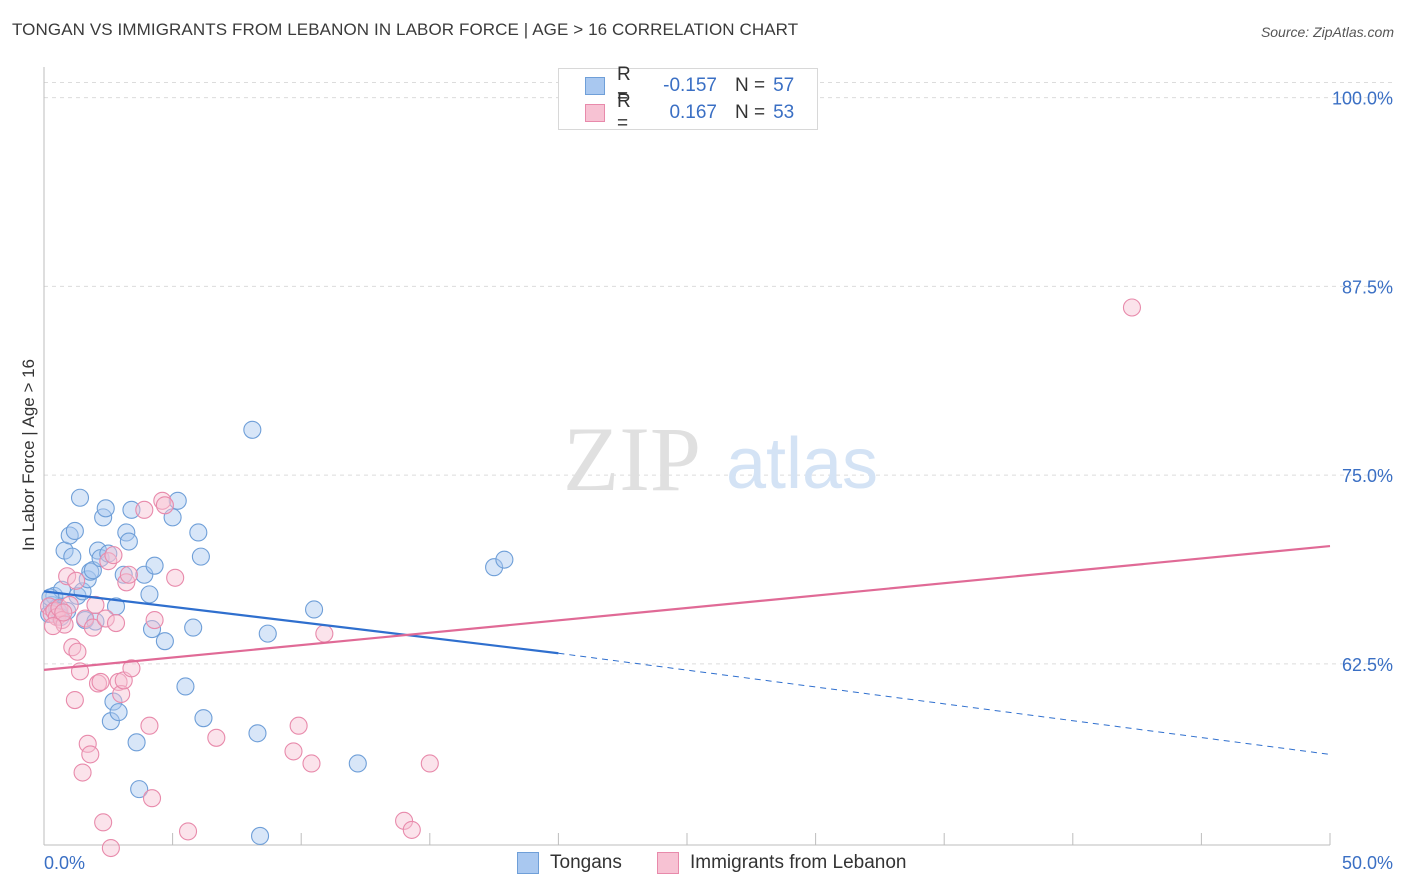  Describe the element at coordinates (1367, 863) in the screenshot. I see `x-tick-label: 50.0%` at that location.